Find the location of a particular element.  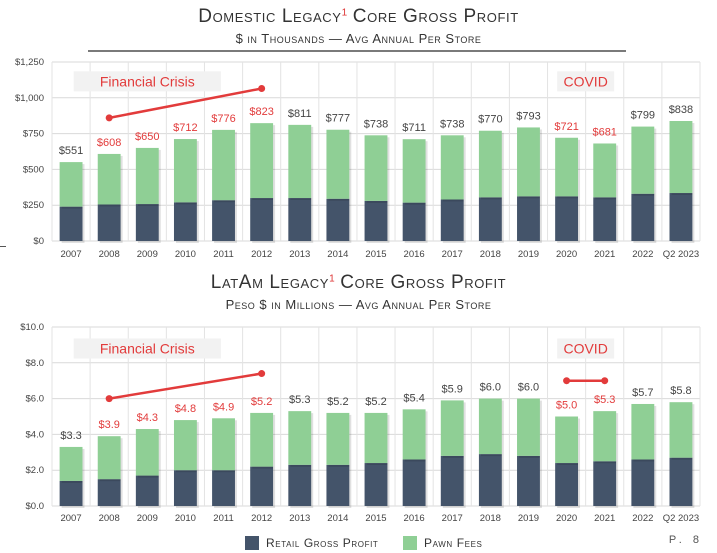

chart1-bar-retail-2014 is located at coordinates (338, 219).